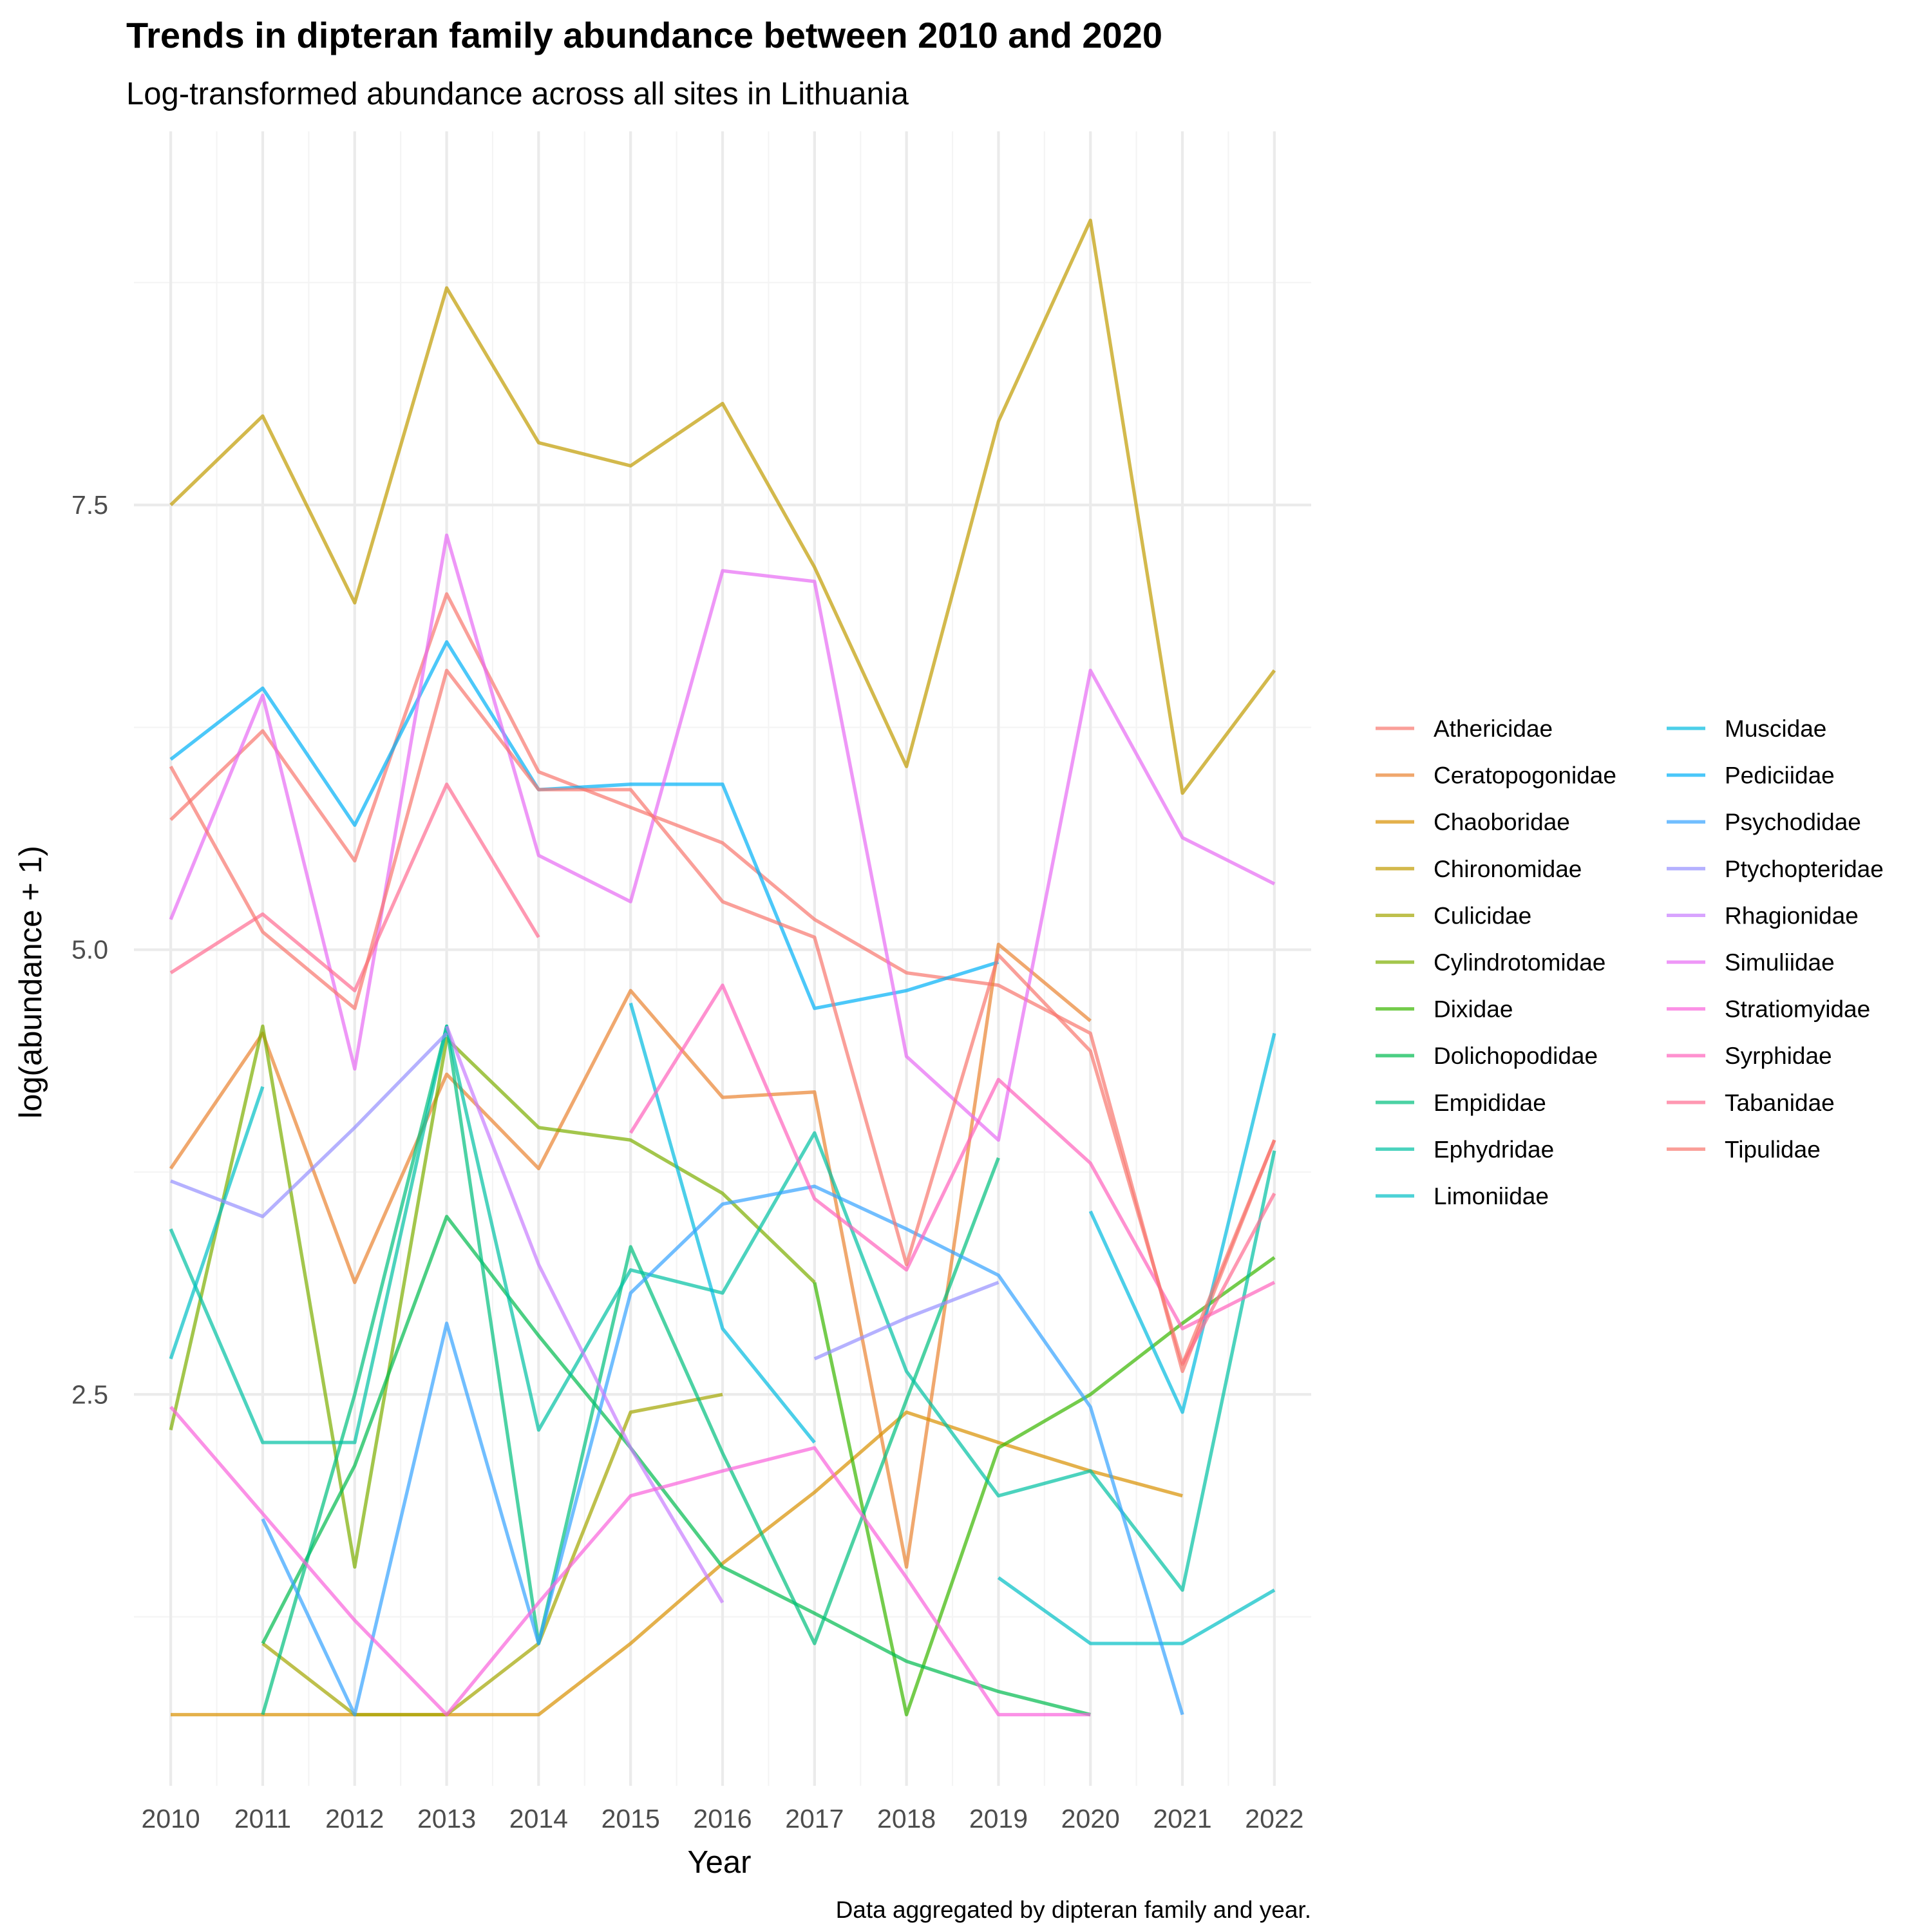 The width and height of the screenshot is (1932, 1932). I want to click on legend-label: Syrphidae, so click(1779, 1056).